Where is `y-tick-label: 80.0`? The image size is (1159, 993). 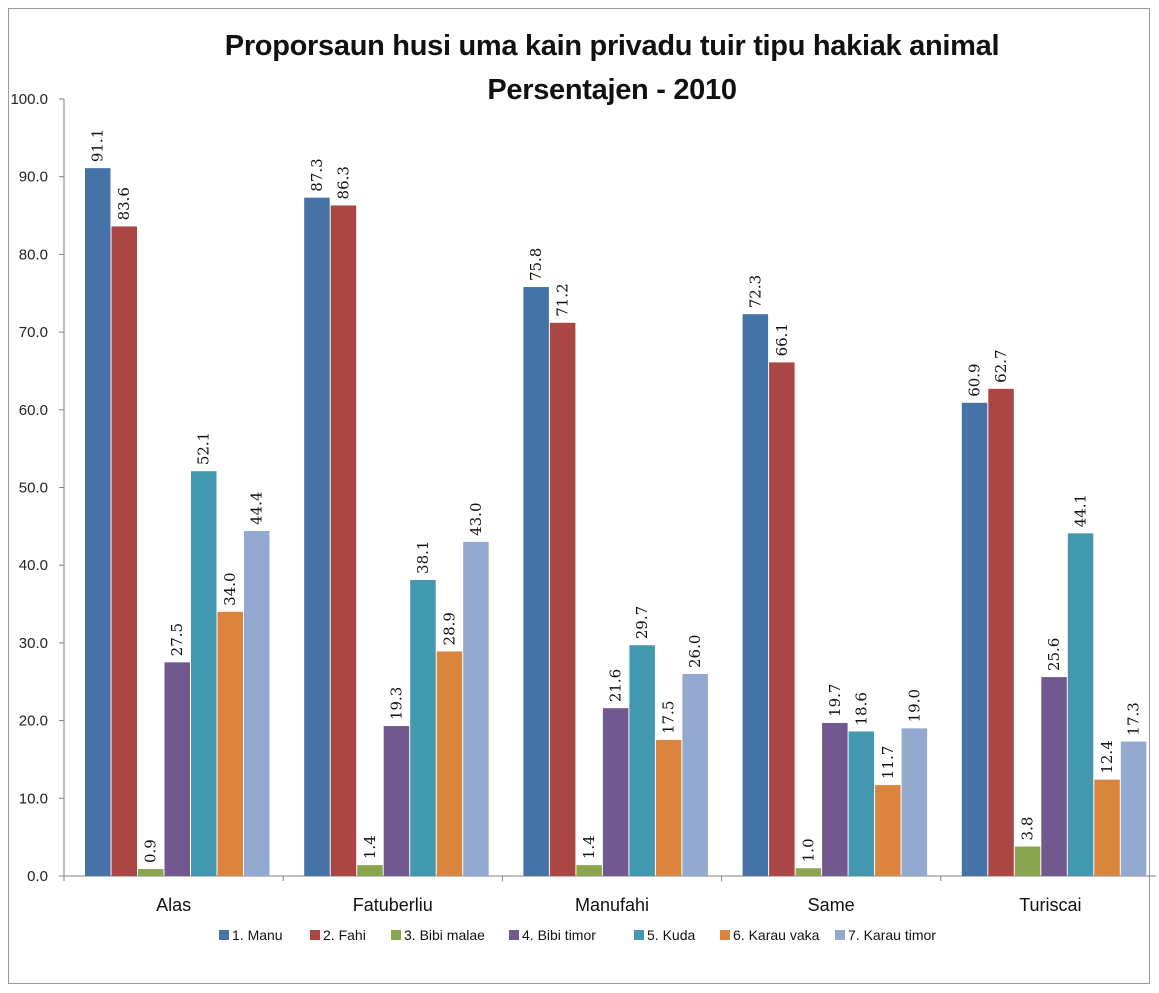 y-tick-label: 80.0 is located at coordinates (33, 254).